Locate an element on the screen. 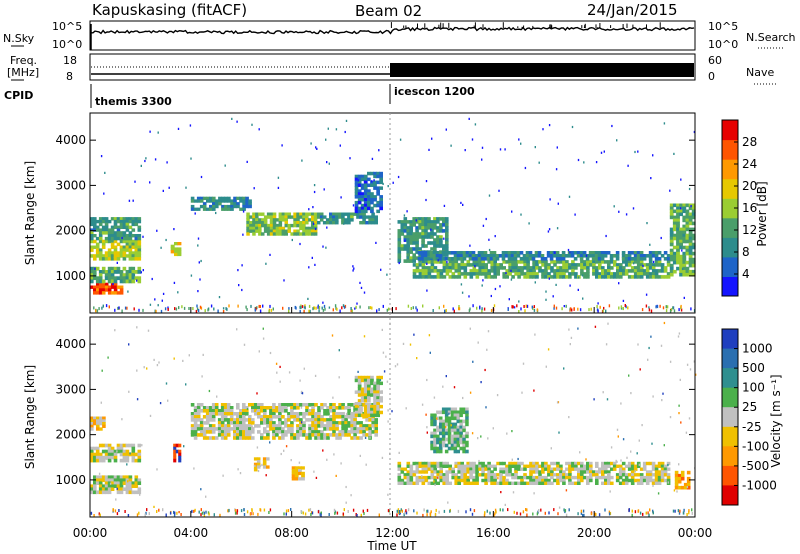 This screenshot has width=800, height=554. colorbar-tick-label: 25 is located at coordinates (749, 407).